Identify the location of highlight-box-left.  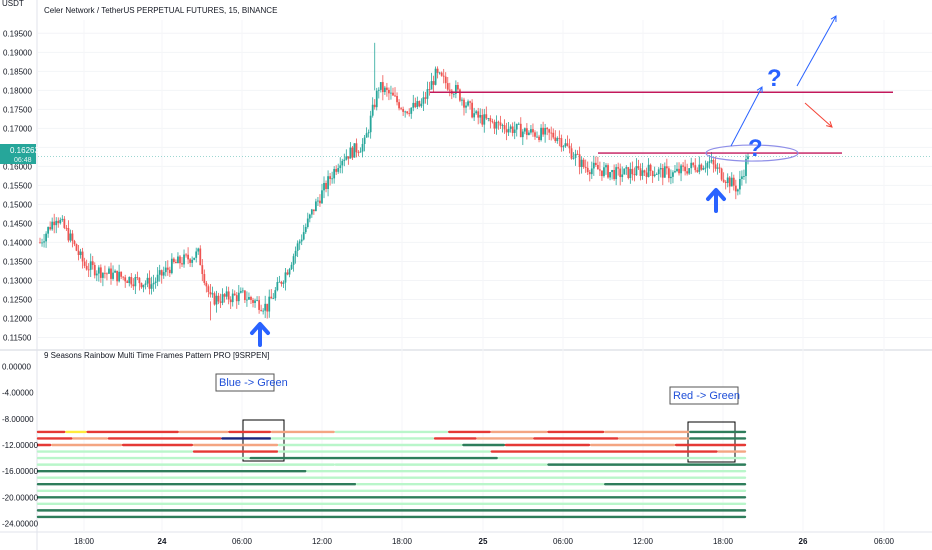
(263, 440).